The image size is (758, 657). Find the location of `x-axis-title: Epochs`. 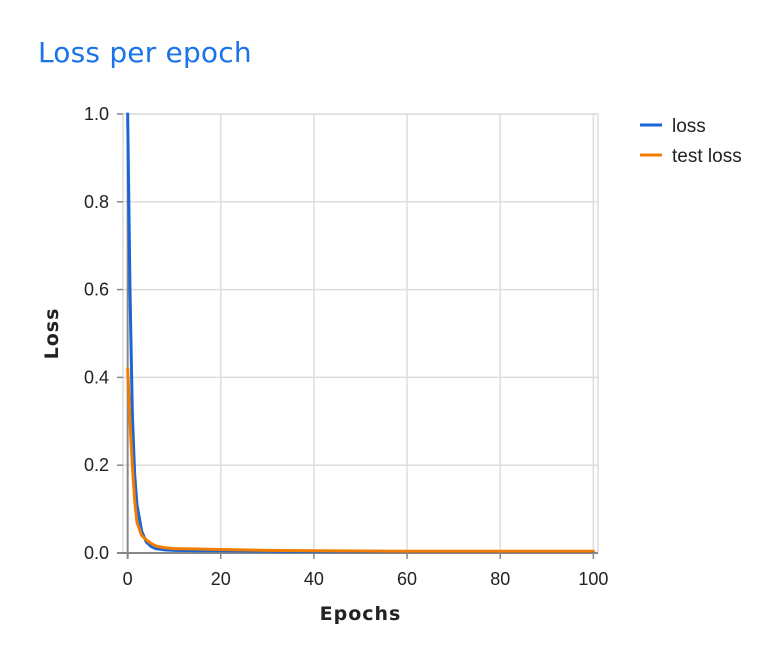

x-axis-title: Epochs is located at coordinates (361, 614).